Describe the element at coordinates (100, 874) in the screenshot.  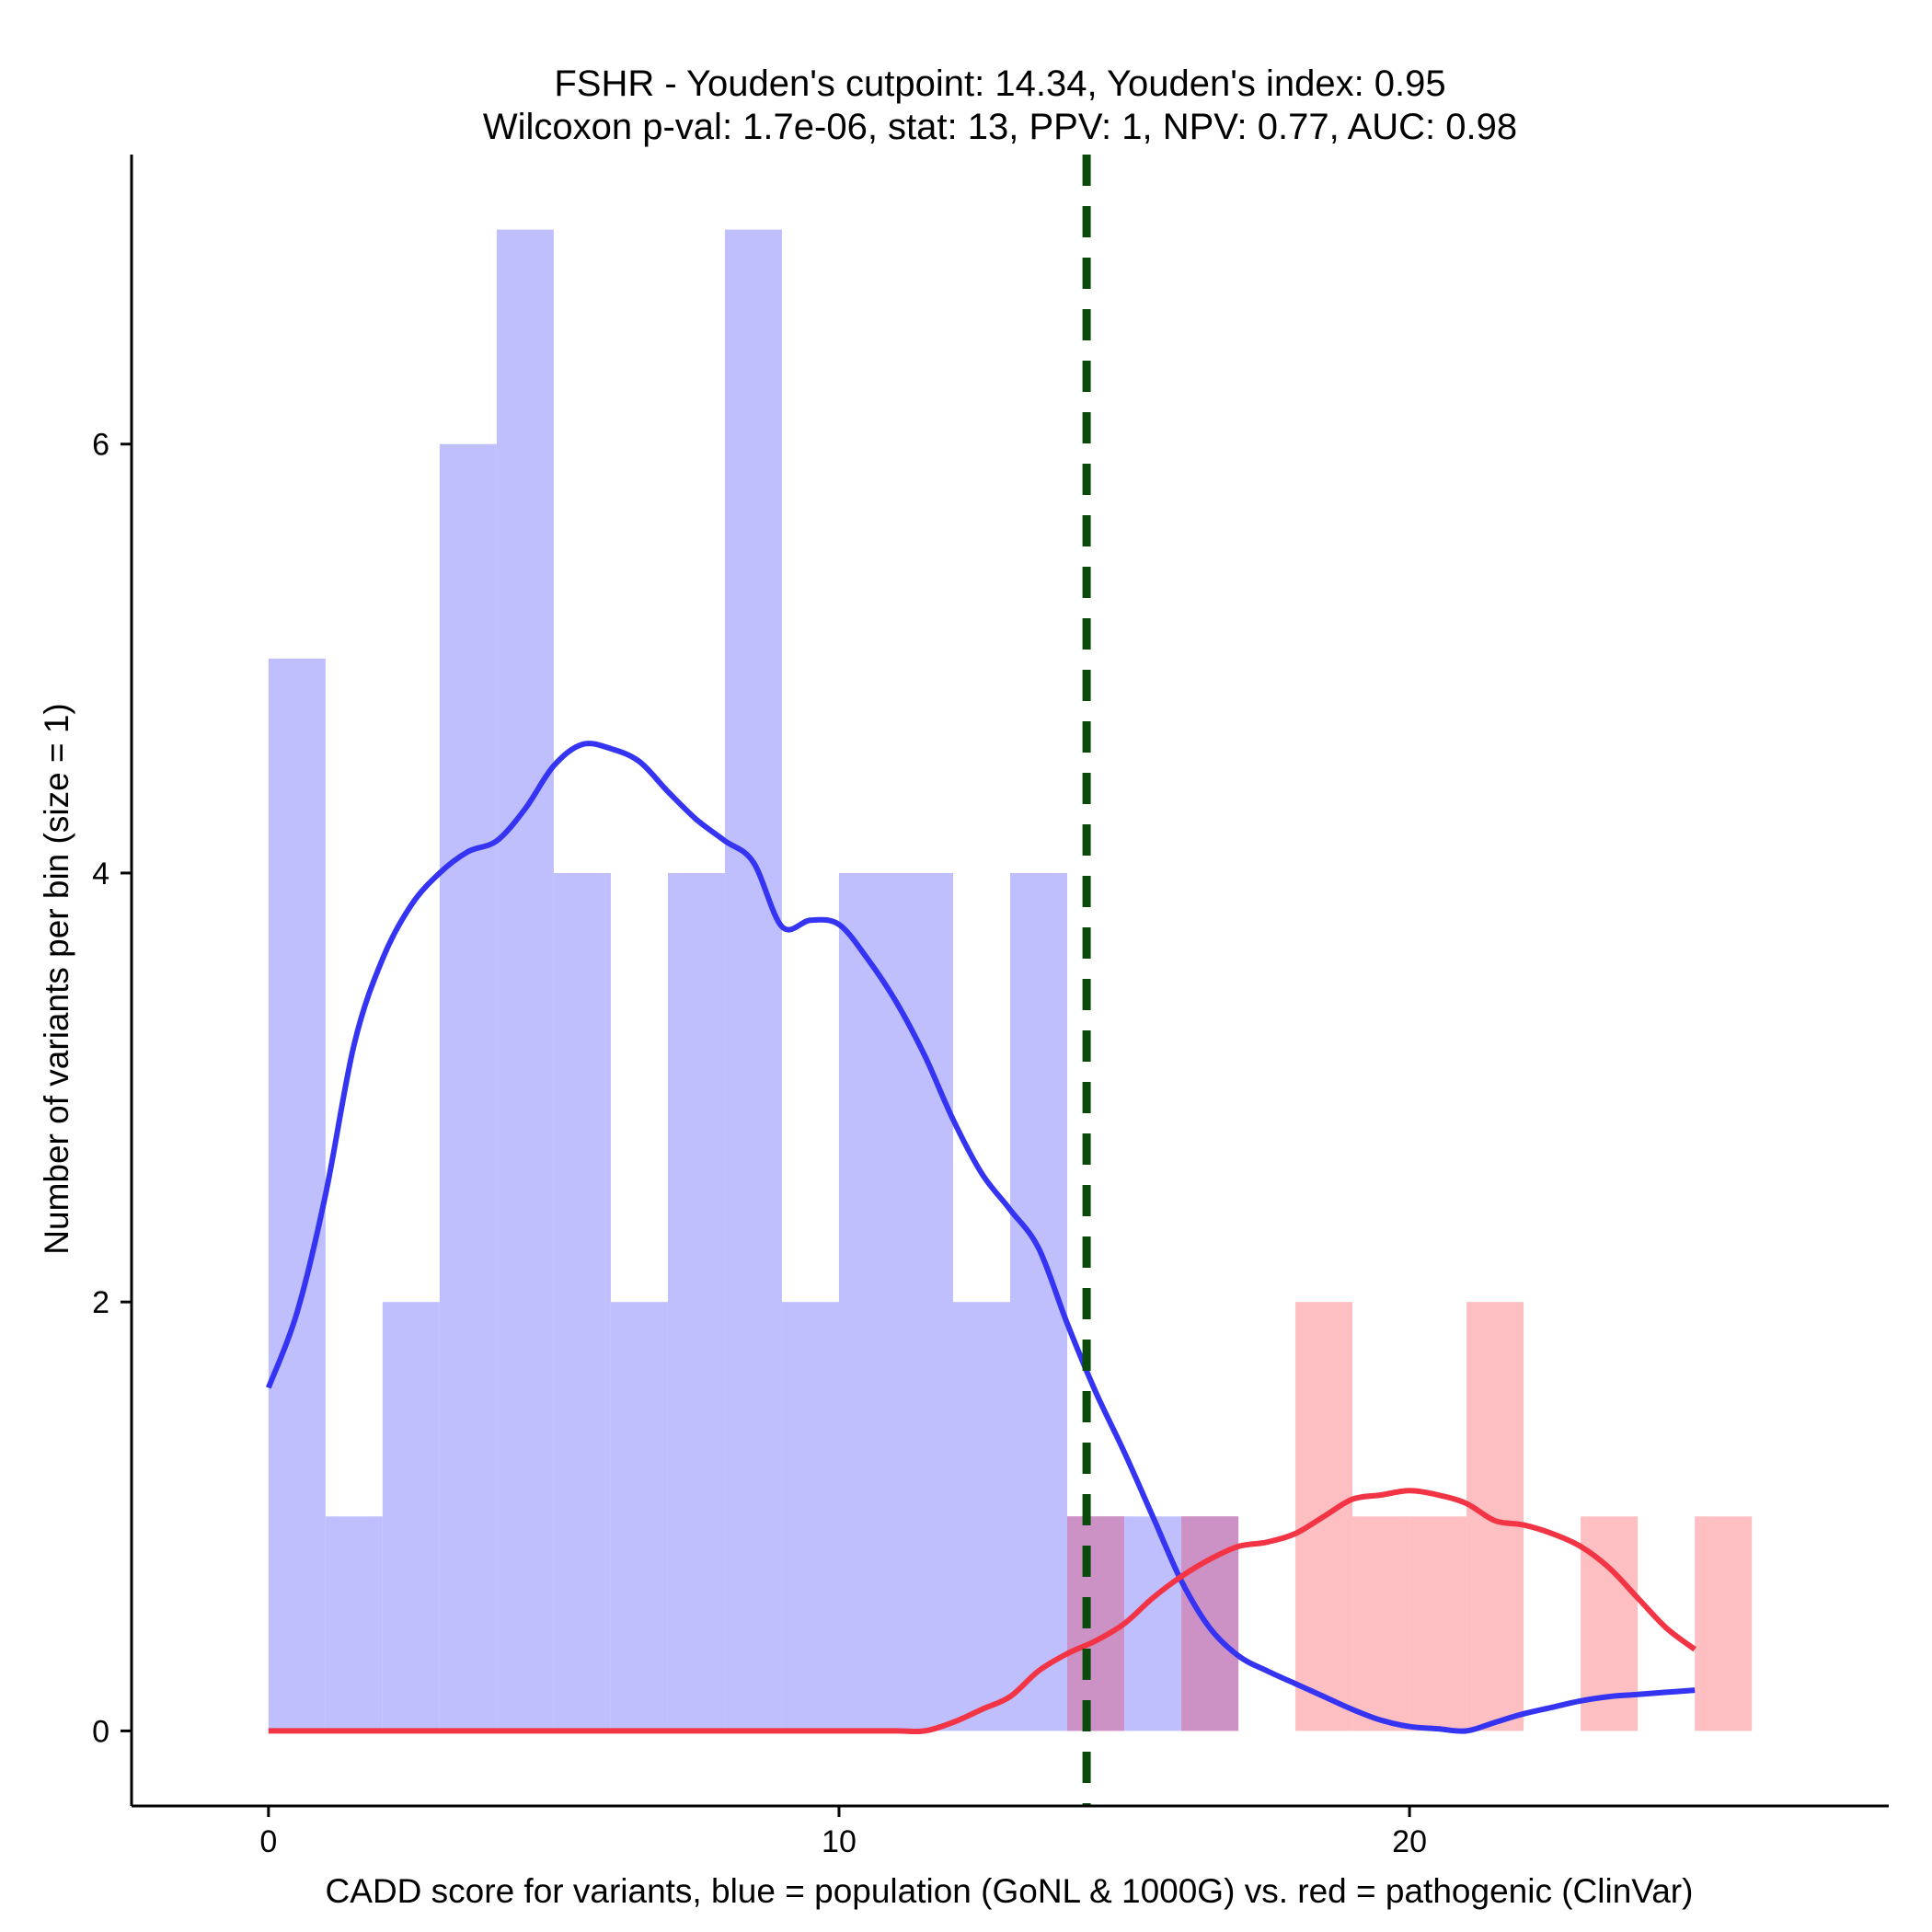
I see `y-tick-label: 4` at that location.